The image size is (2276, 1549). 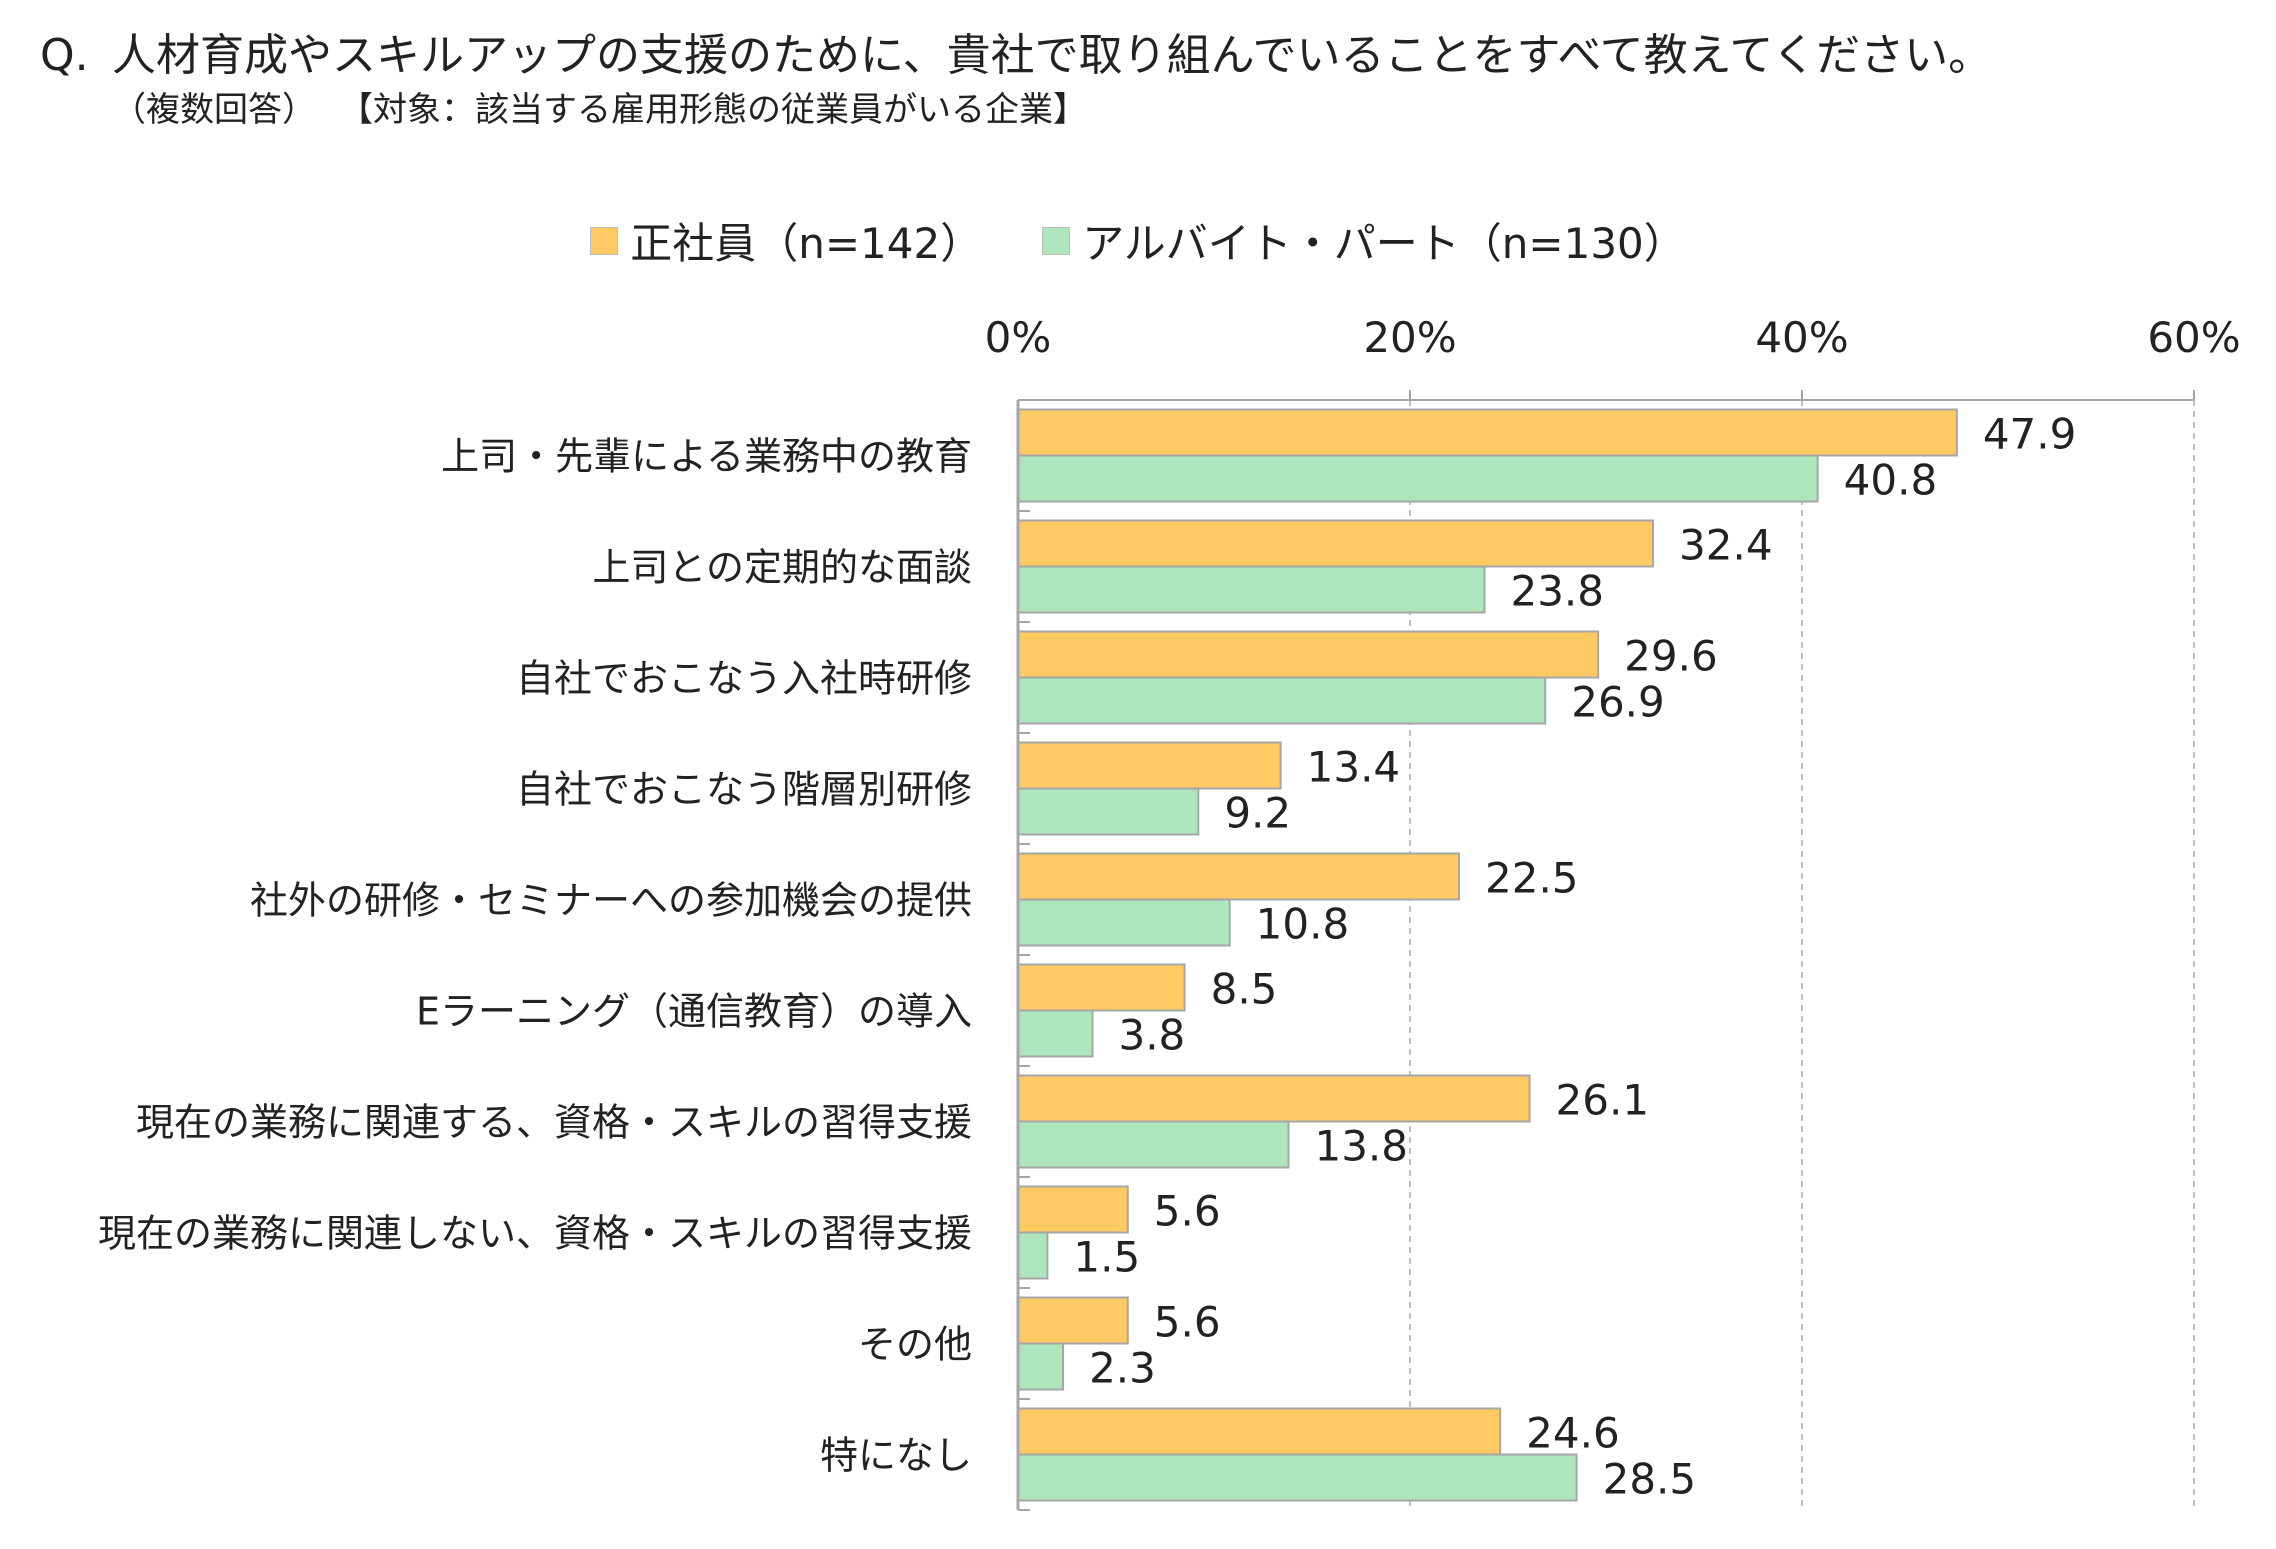 I want to click on value-label: 1.5, so click(x=1106, y=1257).